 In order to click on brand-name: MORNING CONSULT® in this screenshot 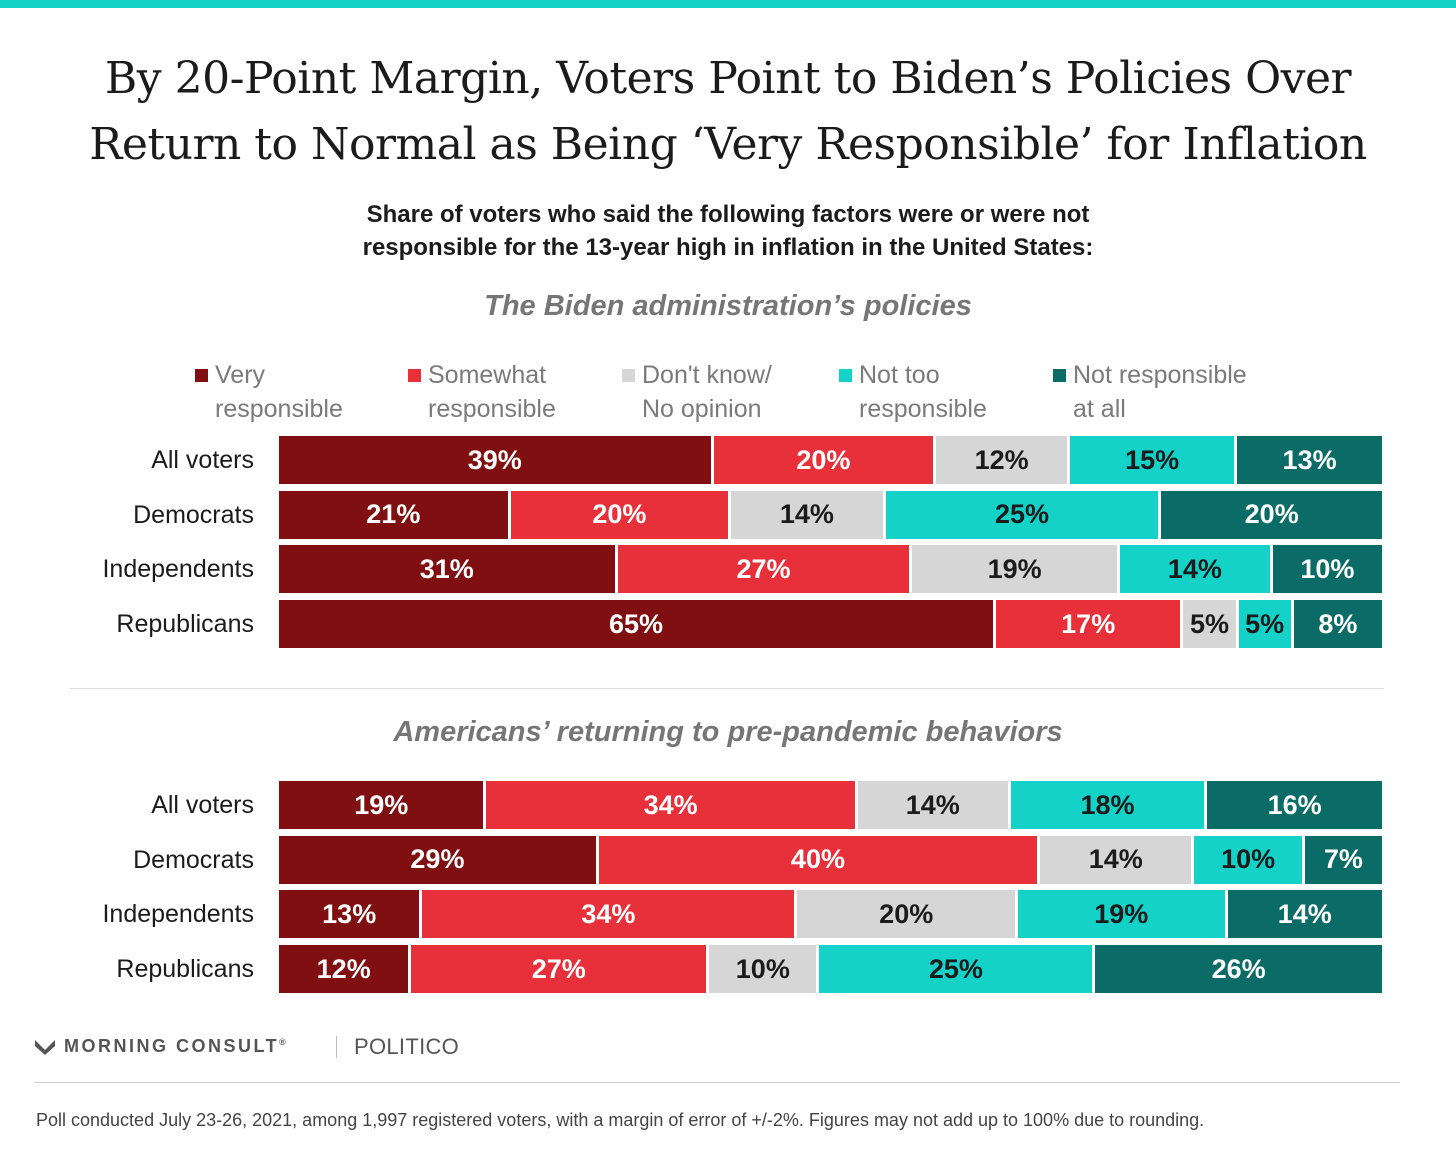, I will do `click(175, 1046)`.